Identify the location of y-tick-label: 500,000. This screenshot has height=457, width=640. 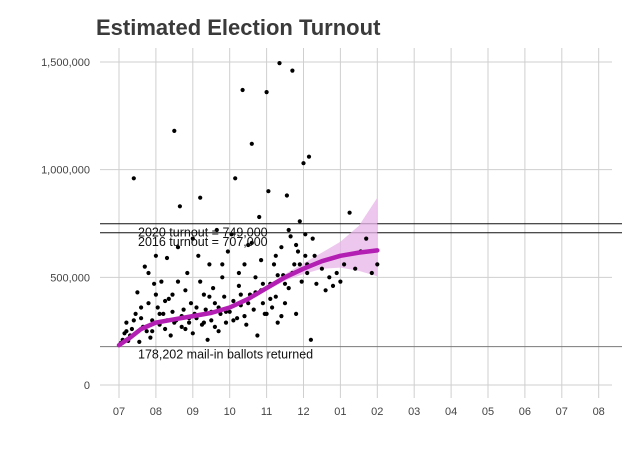
(70, 278).